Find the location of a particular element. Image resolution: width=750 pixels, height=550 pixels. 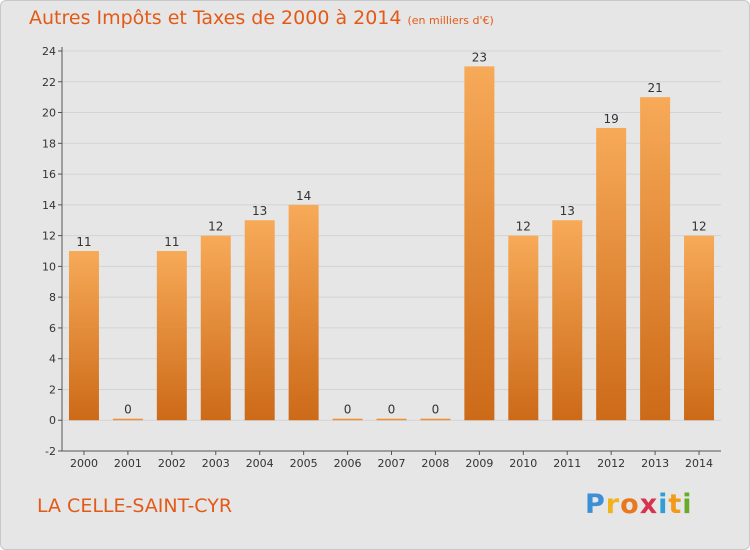

y-tick-label: 24 is located at coordinates (49, 51).